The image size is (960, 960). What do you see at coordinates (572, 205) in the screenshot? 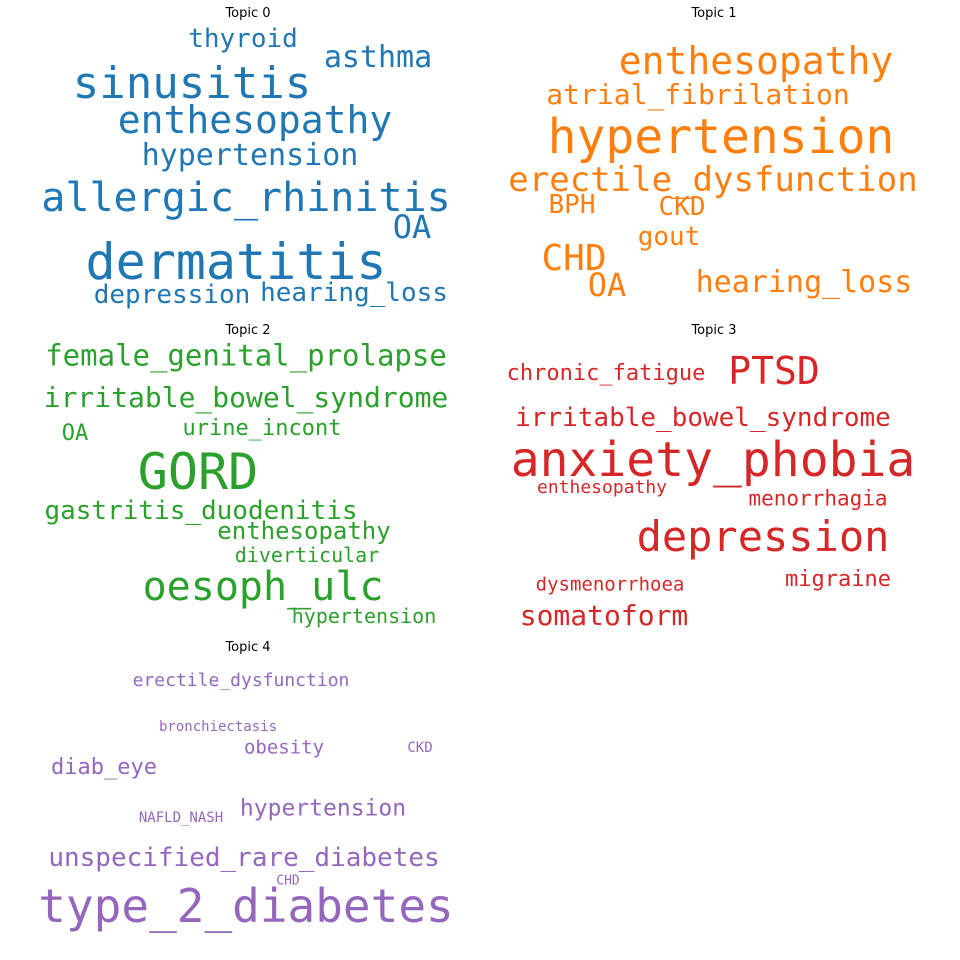
I see `word-bph: BPH` at bounding box center [572, 205].